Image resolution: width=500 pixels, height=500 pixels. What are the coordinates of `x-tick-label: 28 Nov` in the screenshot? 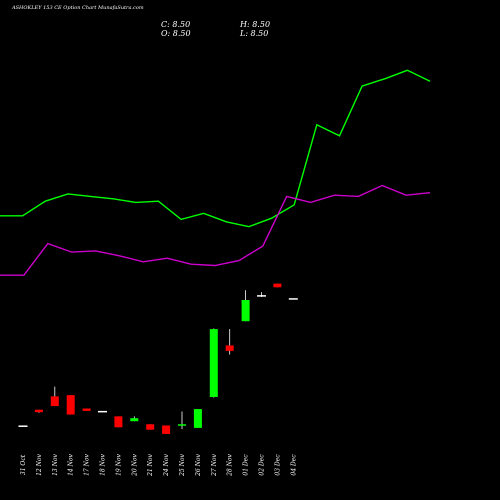 It's located at (230, 464).